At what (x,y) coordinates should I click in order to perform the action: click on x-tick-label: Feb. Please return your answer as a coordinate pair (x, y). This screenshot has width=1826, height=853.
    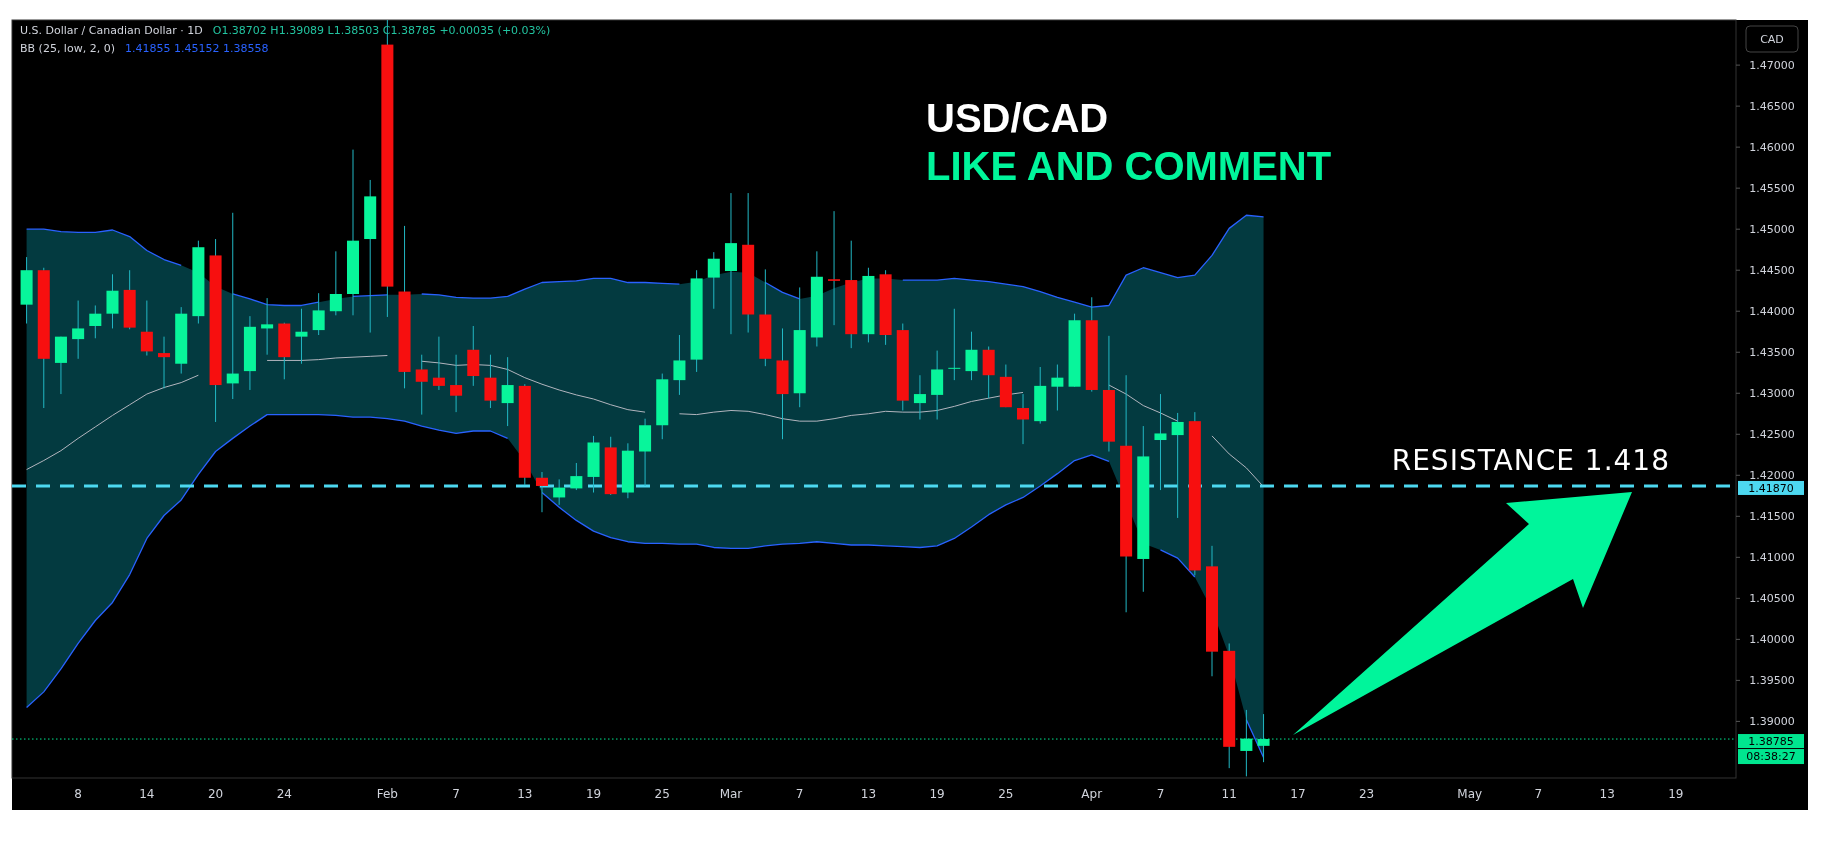
    Looking at the image, I should click on (387, 794).